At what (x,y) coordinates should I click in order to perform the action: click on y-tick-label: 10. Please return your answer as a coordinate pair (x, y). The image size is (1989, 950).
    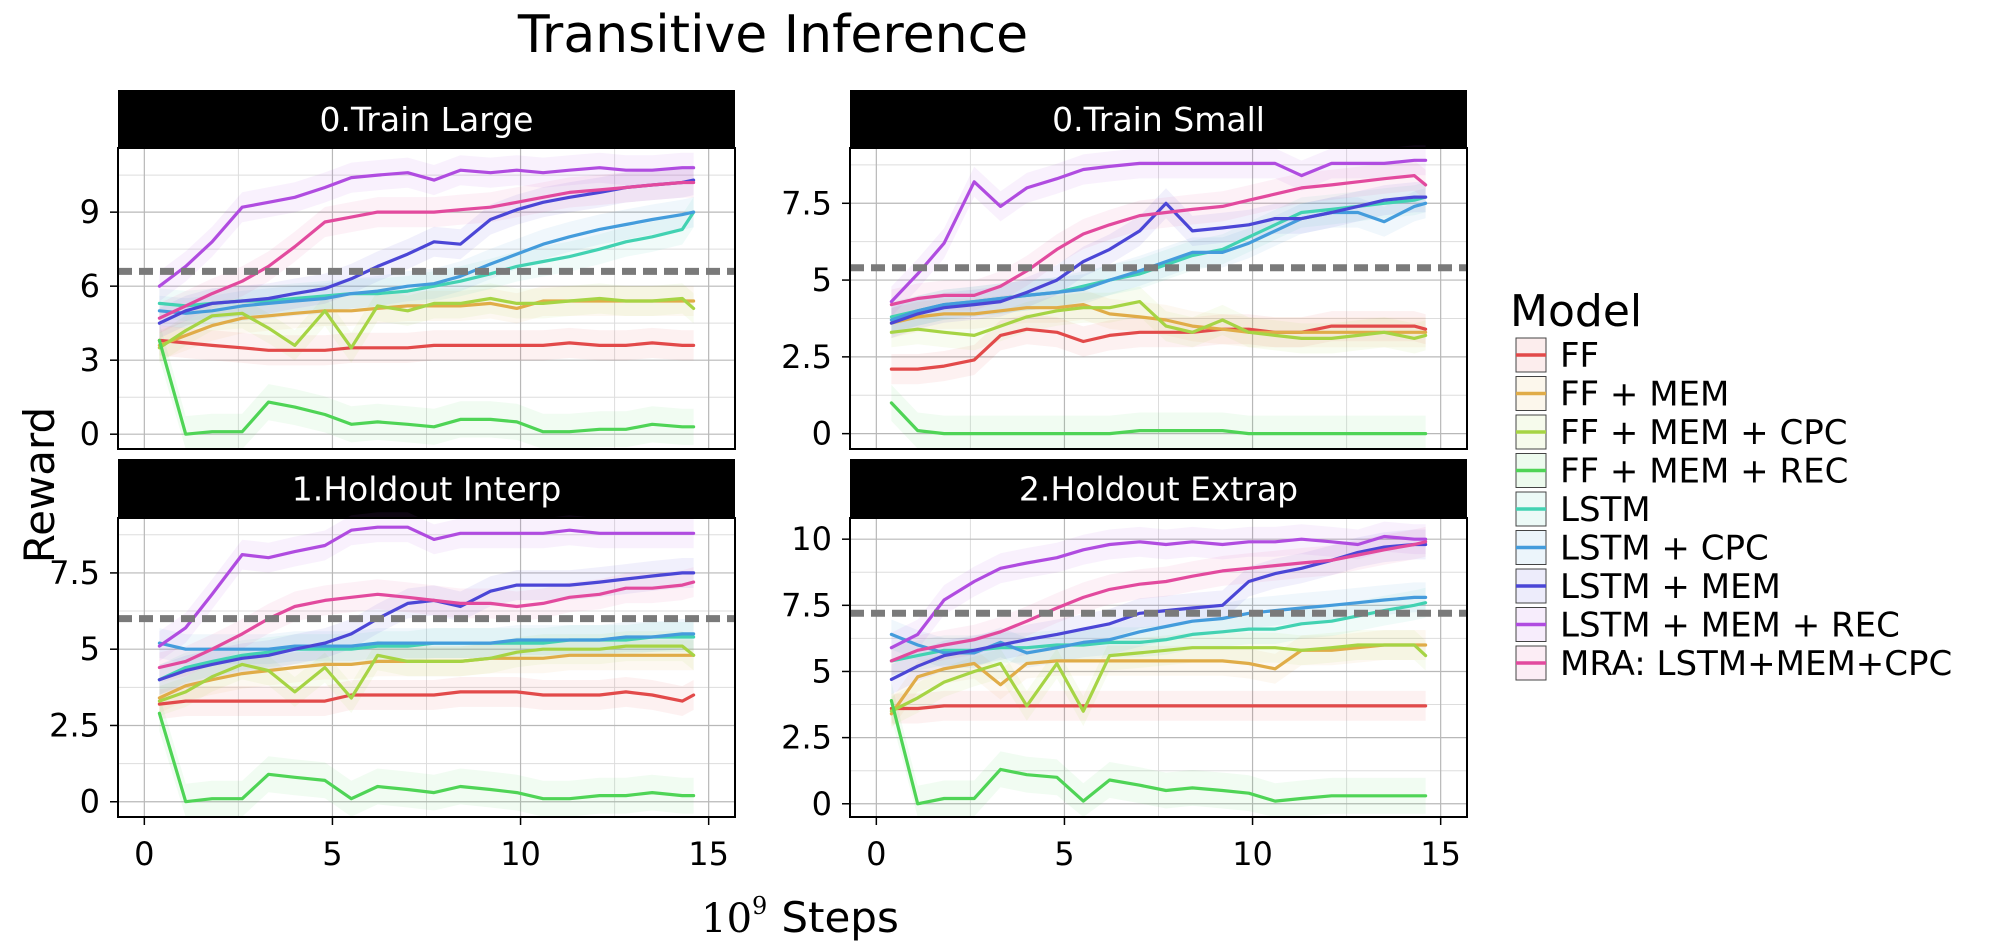
    Looking at the image, I should click on (811, 539).